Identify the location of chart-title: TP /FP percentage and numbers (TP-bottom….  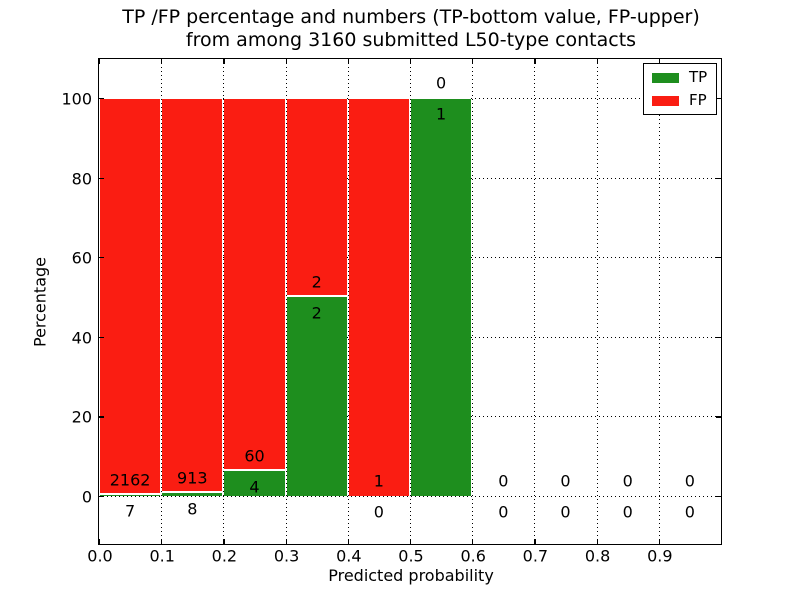
(411, 29).